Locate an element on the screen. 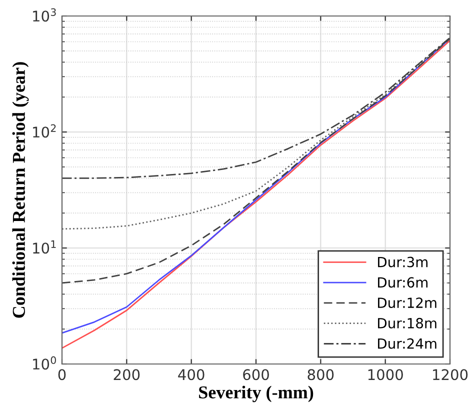 The image size is (471, 412). legend-label: Dur:3m is located at coordinates (403, 262).